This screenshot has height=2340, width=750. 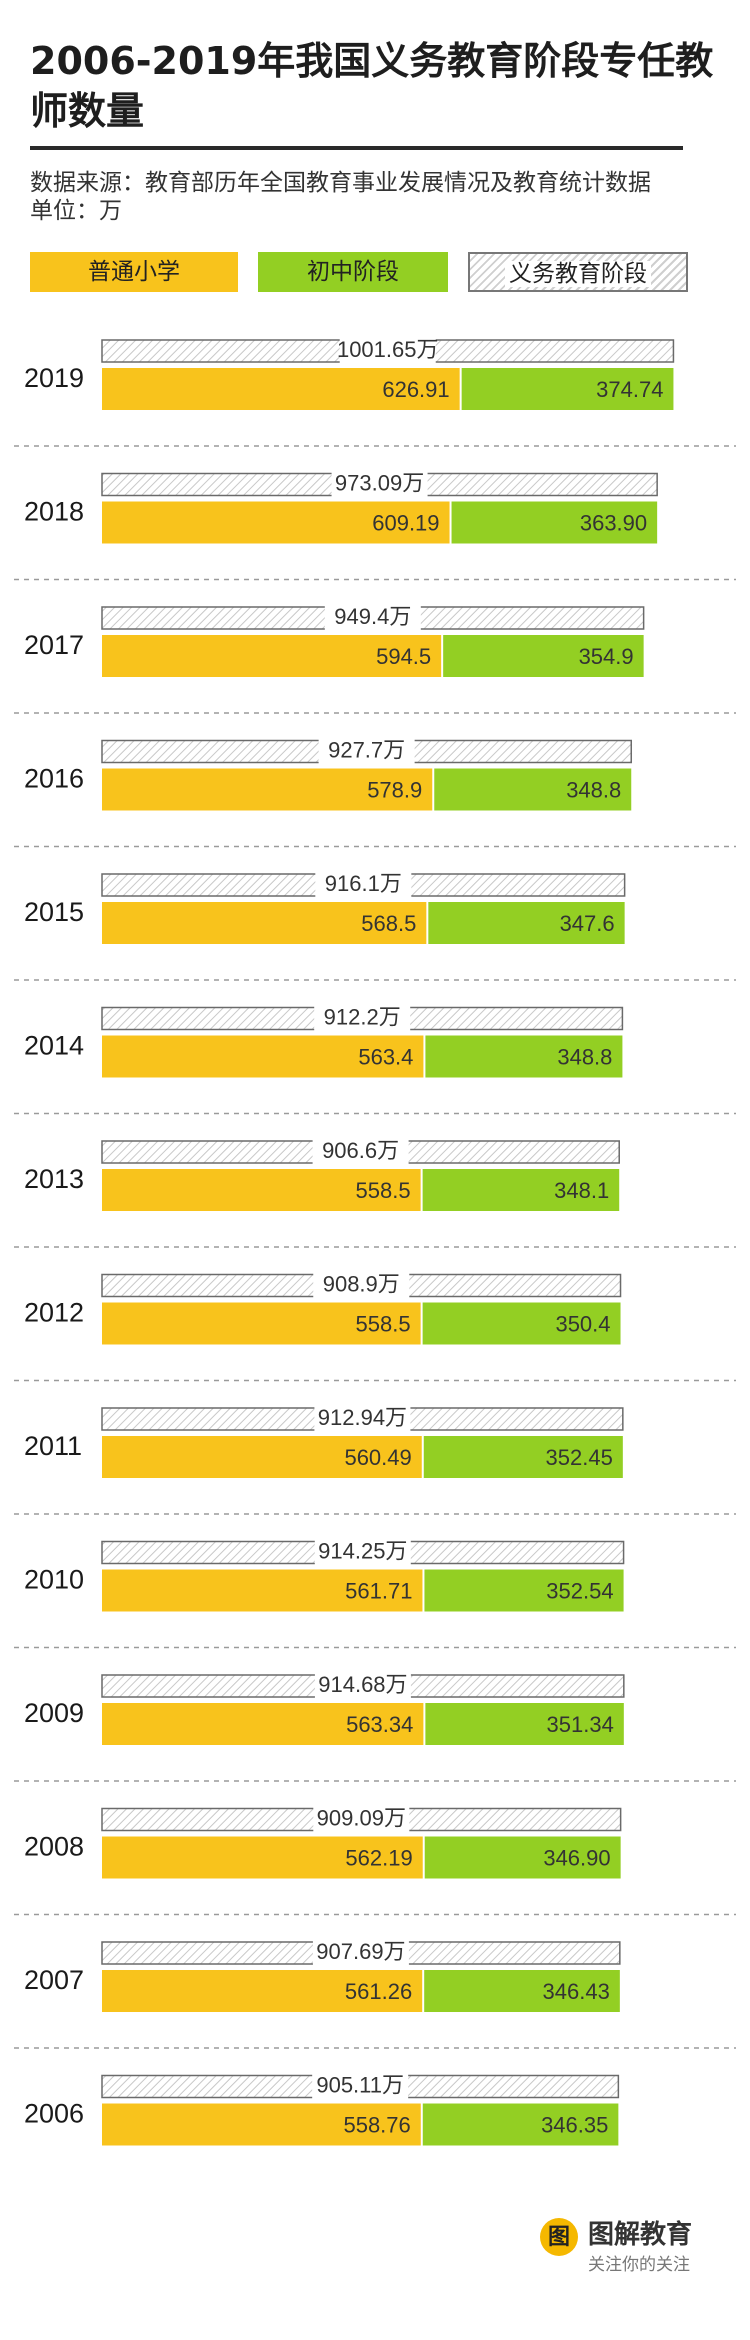 I want to click on year-label: 2009, so click(x=54, y=1713).